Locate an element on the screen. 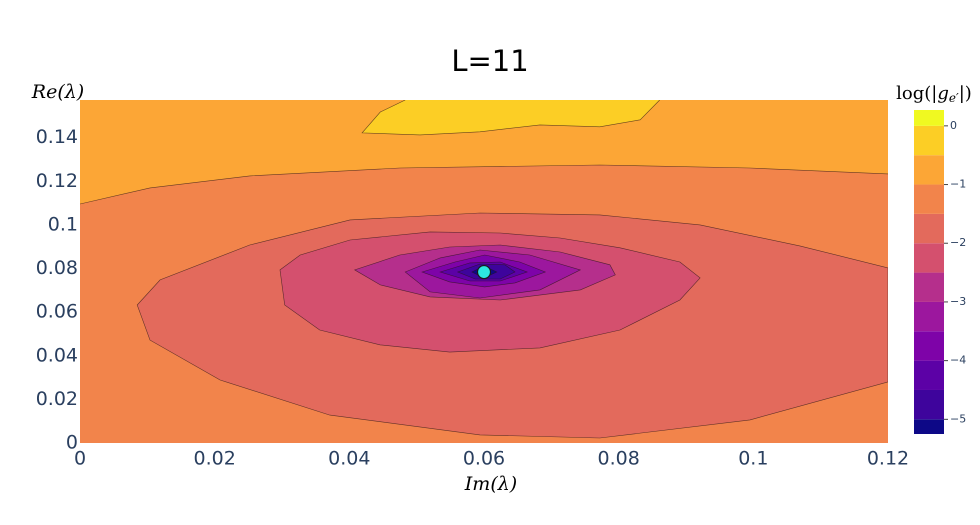 This screenshot has width=980, height=525. y-tick-label: 0.06 is located at coordinates (57, 312).